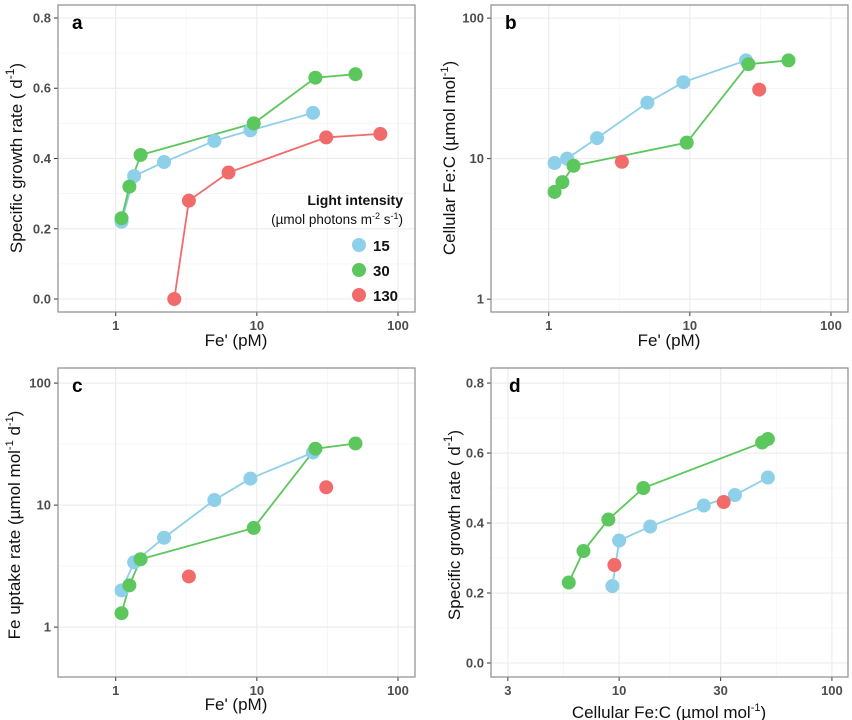  Describe the element at coordinates (669, 711) in the screenshot. I see `panel-d-xlabel: Cellular Fe:C (µmol mol-1)` at that location.